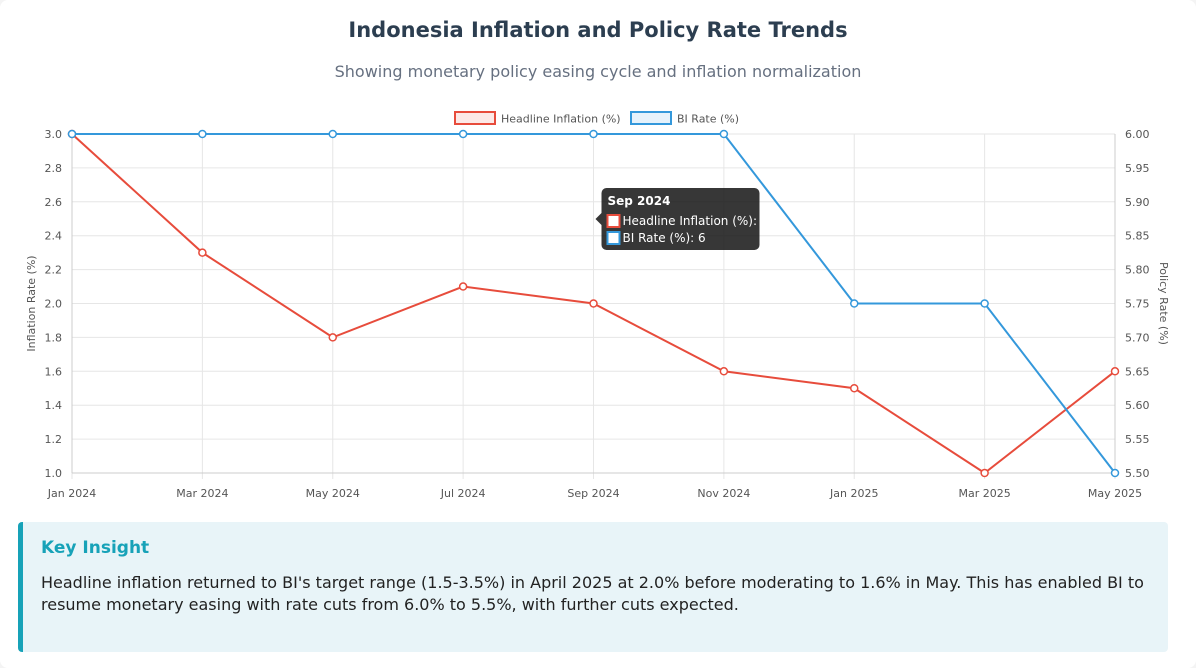 This screenshot has height=668, width=1196. Describe the element at coordinates (54, 405) in the screenshot. I see `y-left-tick-label: 1.4` at that location.